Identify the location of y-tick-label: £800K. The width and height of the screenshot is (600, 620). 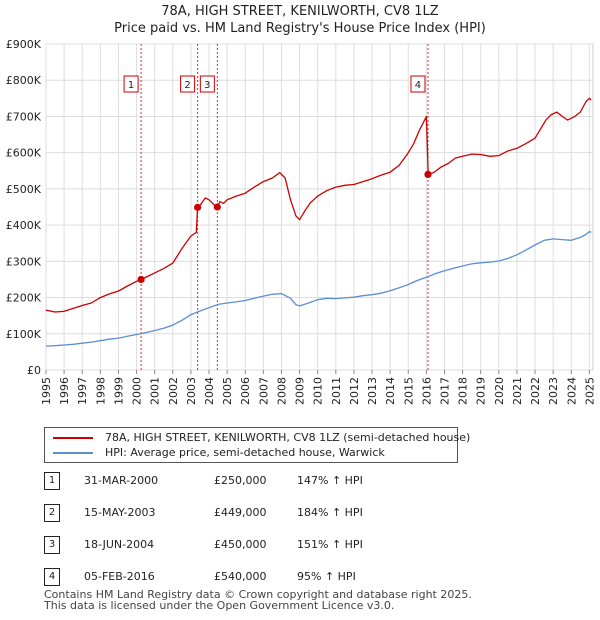
(24, 80).